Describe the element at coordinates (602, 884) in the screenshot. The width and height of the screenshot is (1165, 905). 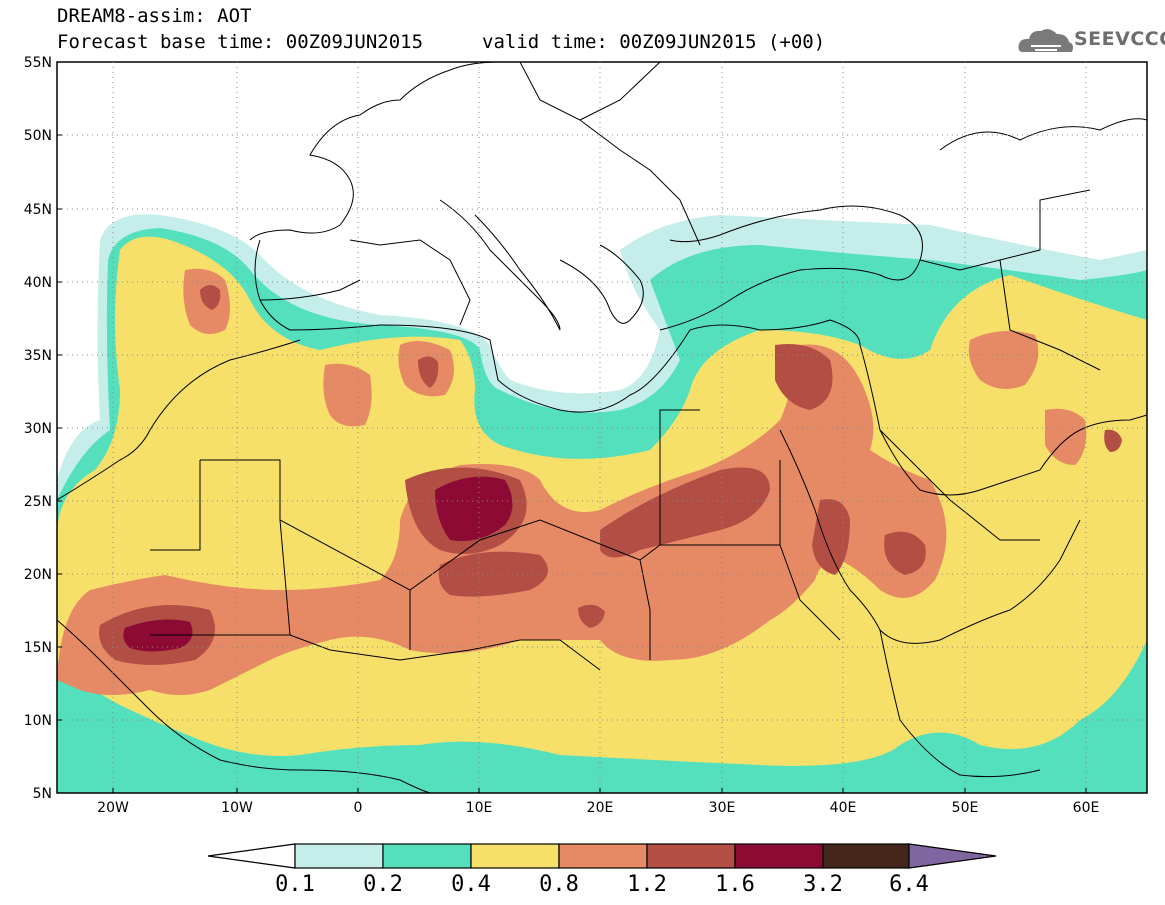
I see `colorbar-labels: 0.1 0.2 0.4 0.8 1.2 1.6 3.2 6.4` at that location.